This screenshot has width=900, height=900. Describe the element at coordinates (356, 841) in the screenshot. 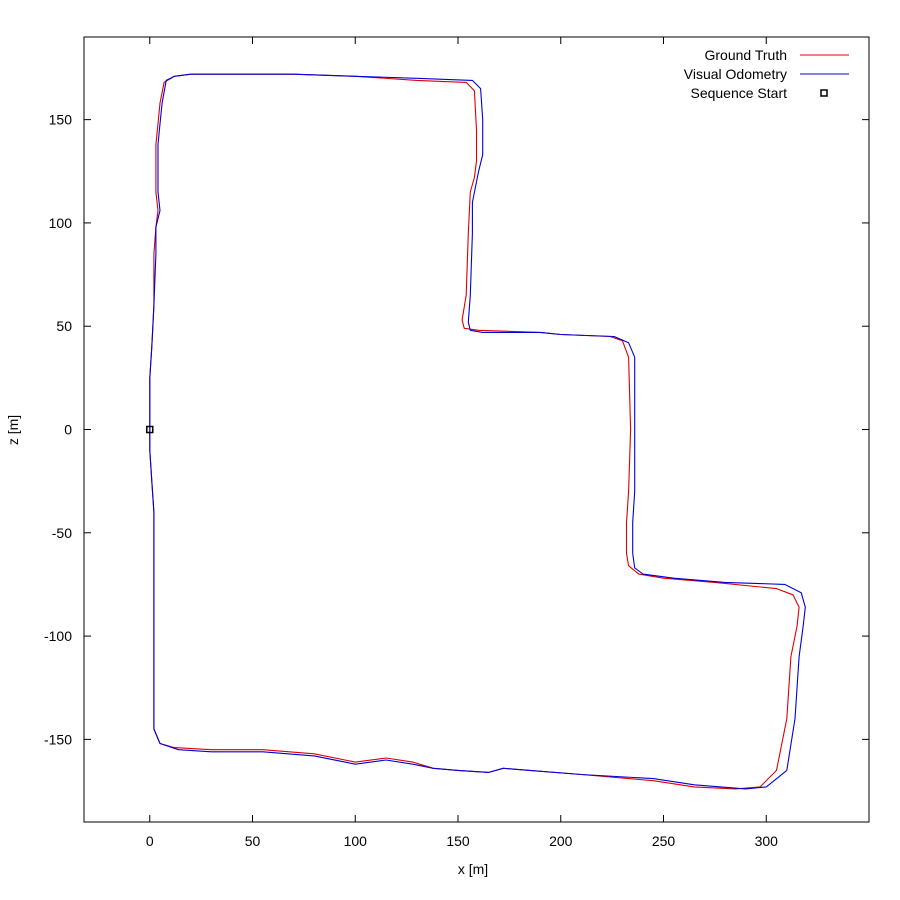

I see `x-tick-label: 100` at that location.